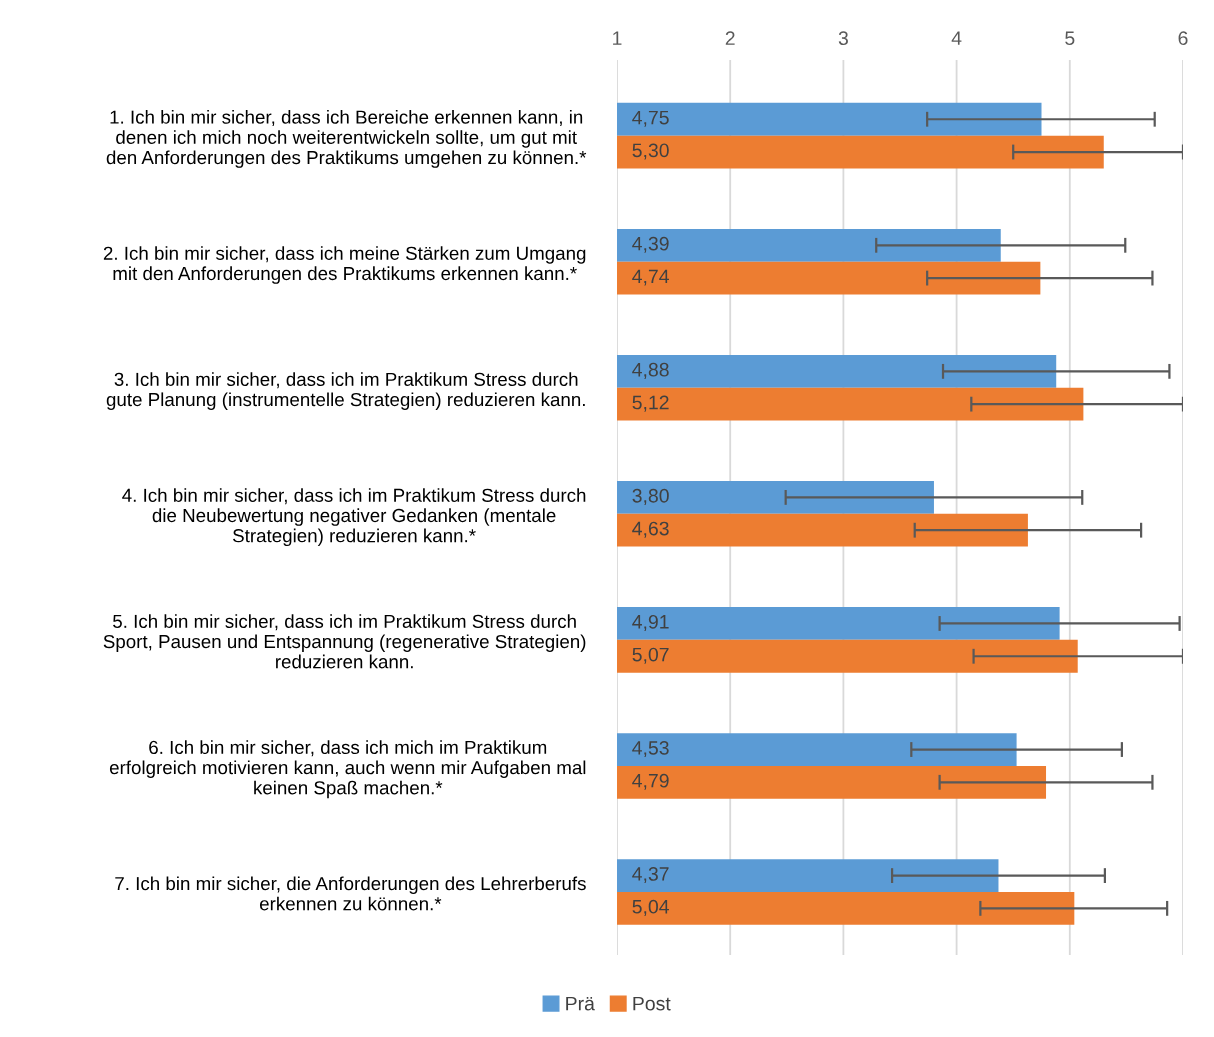  What do you see at coordinates (650, 655) in the screenshot?
I see `data-label: 5,07` at bounding box center [650, 655].